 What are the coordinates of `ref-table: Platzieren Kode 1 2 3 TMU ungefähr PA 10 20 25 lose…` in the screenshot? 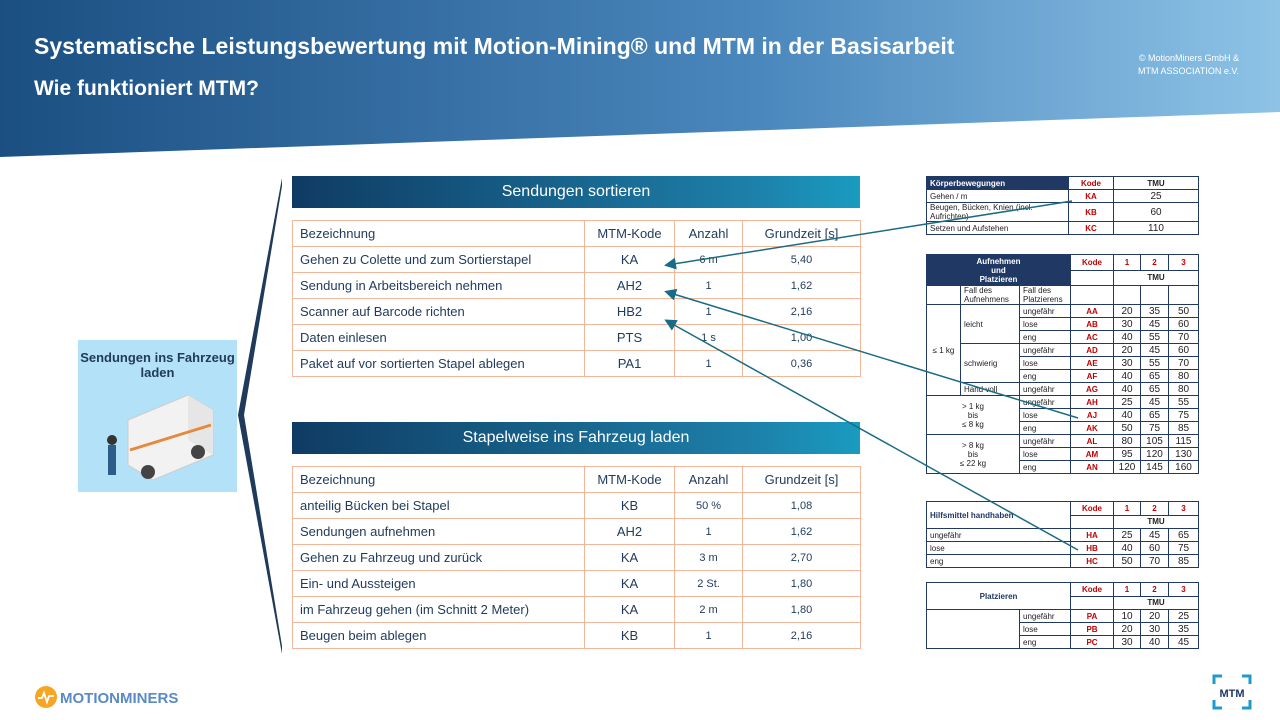 It's located at (1062, 615).